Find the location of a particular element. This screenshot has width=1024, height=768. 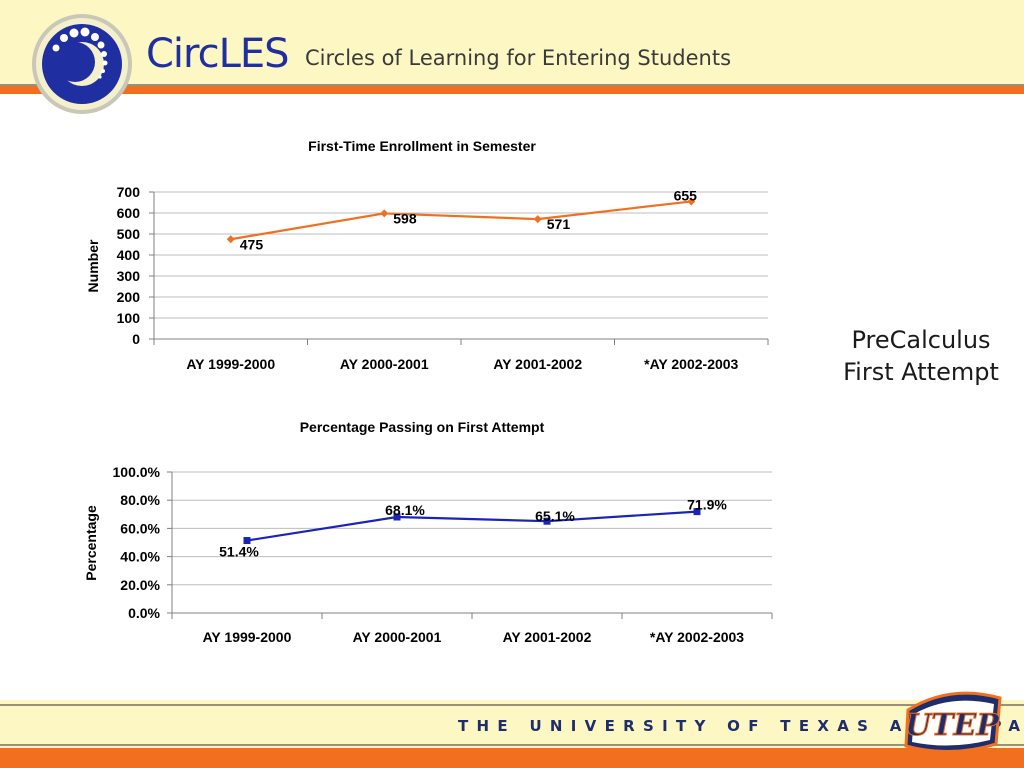

footer-divider-lower is located at coordinates (512, 745).